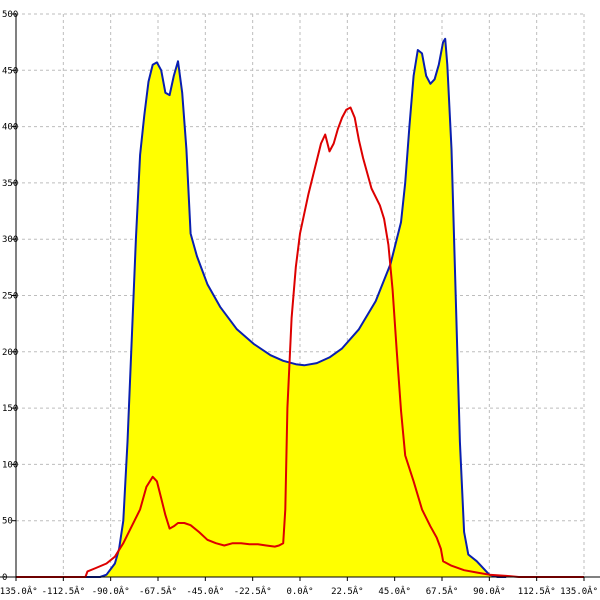 The height and width of the screenshot is (600, 600). Describe the element at coordinates (10, 15) in the screenshot. I see `y-tick-label: 500` at that location.